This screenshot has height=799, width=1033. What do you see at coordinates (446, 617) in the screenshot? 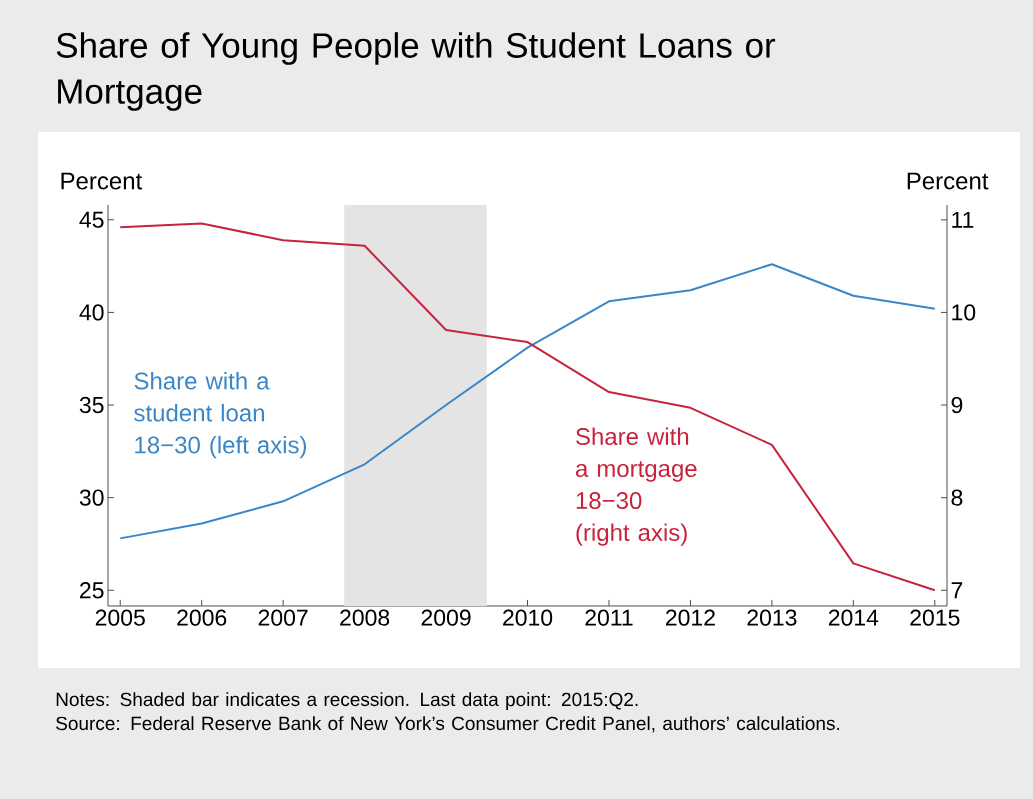
I see `x-tick-label: 2009` at bounding box center [446, 617].